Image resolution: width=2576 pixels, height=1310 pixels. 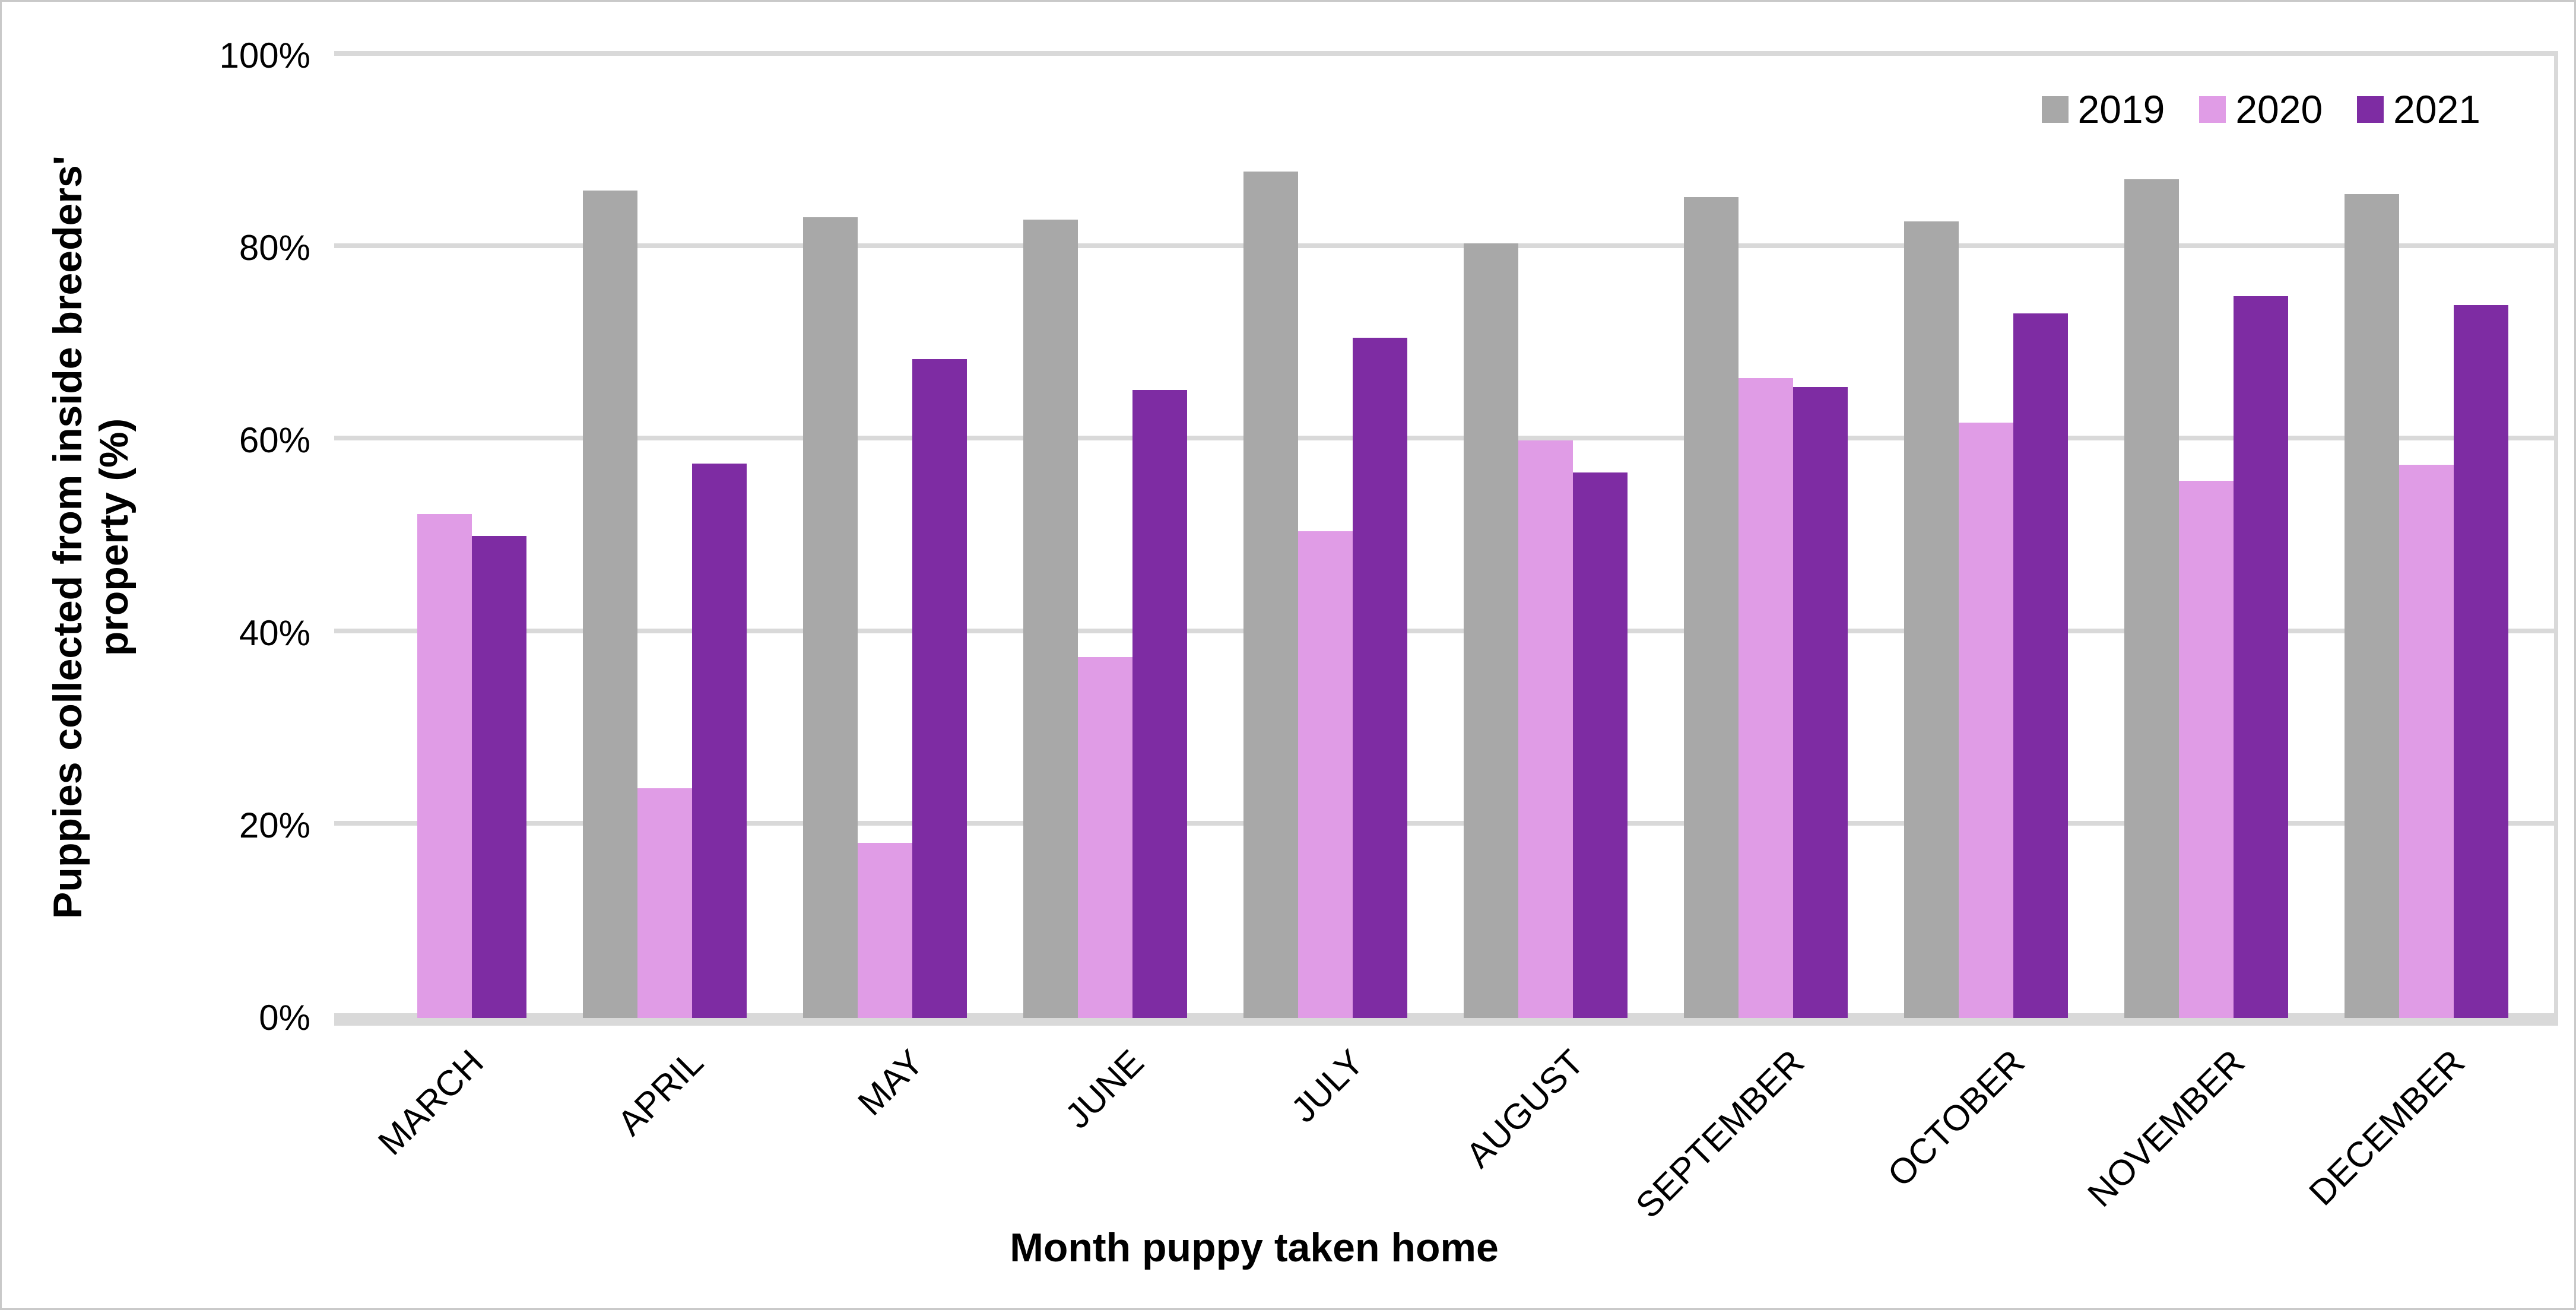 What do you see at coordinates (2279, 109) in the screenshot?
I see `legend-label-2020: 2020` at bounding box center [2279, 109].